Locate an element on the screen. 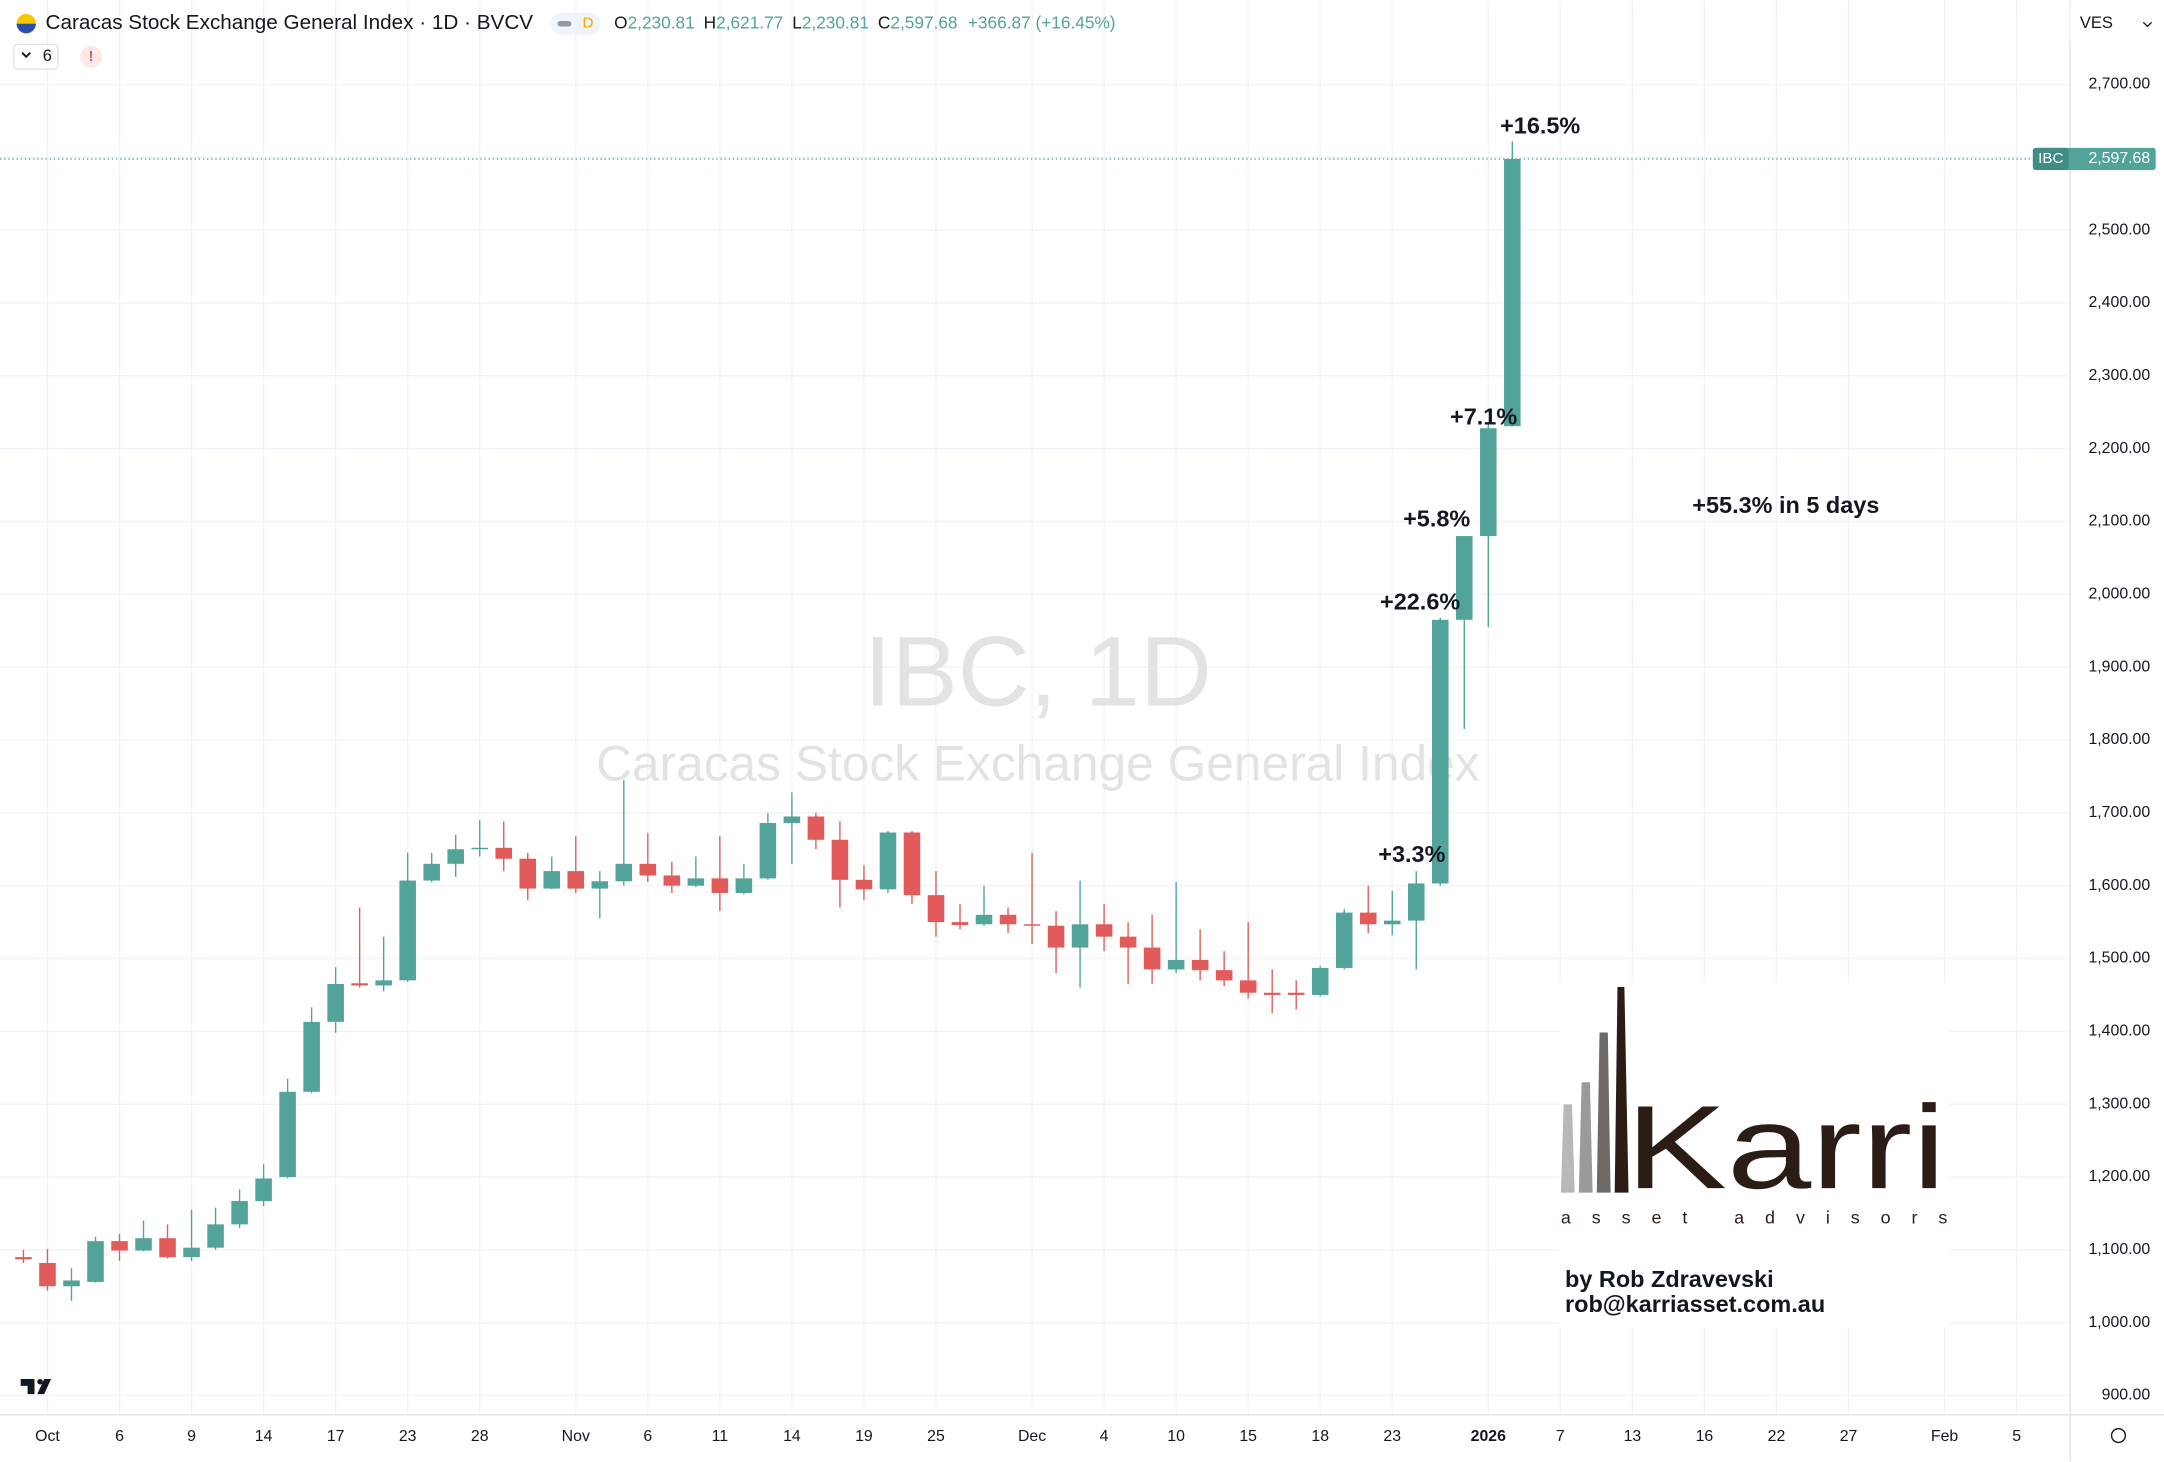 Image resolution: width=2164 pixels, height=1462 pixels. x-tick-label: 15 is located at coordinates (1248, 1436).